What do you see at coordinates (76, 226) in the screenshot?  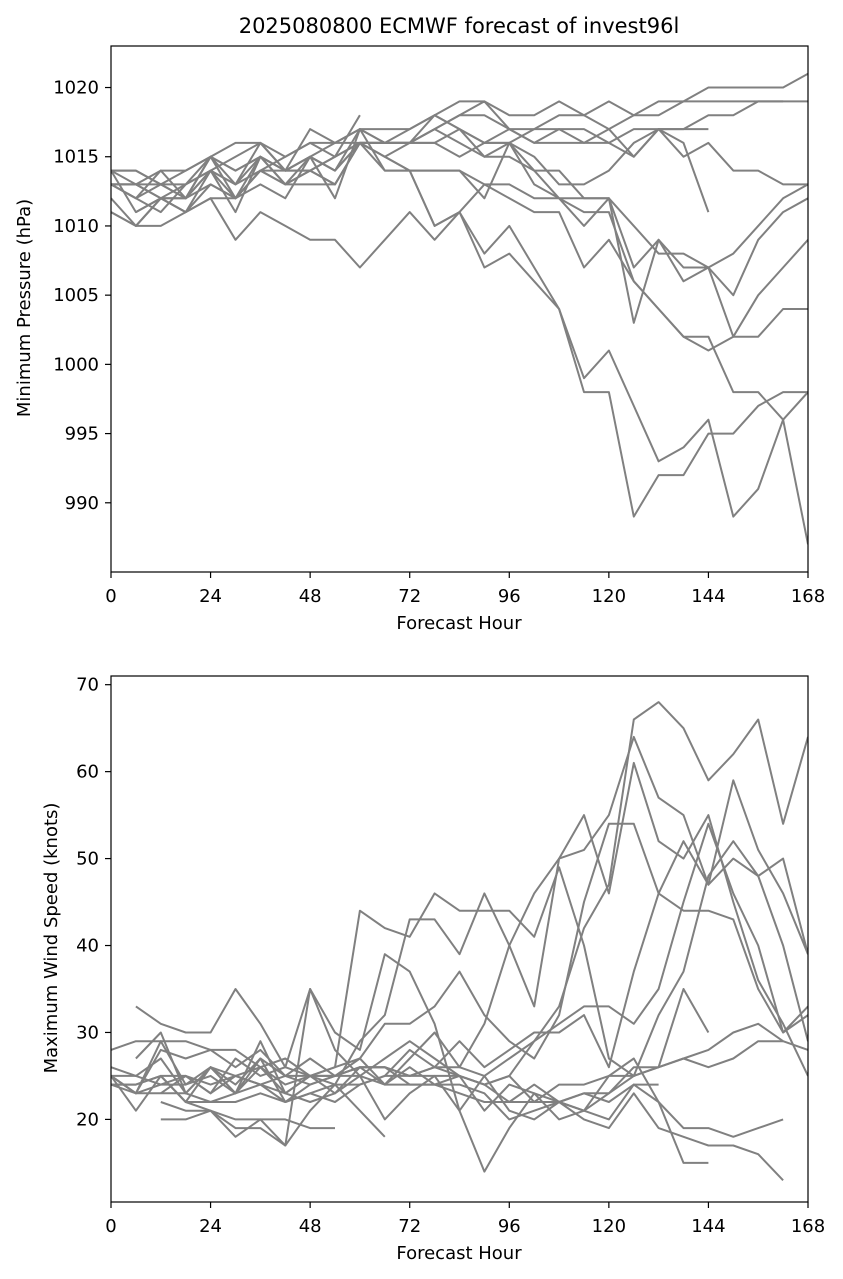 I see `y-tick-label: 1010` at bounding box center [76, 226].